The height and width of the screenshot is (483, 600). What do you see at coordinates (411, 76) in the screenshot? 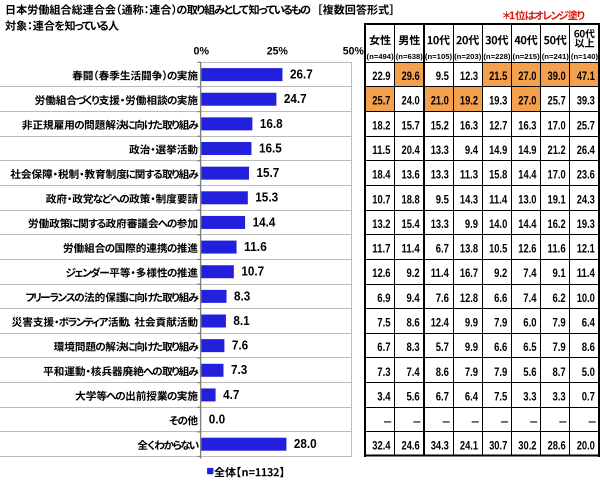
I see `svg-text: 29.6` at bounding box center [411, 76].